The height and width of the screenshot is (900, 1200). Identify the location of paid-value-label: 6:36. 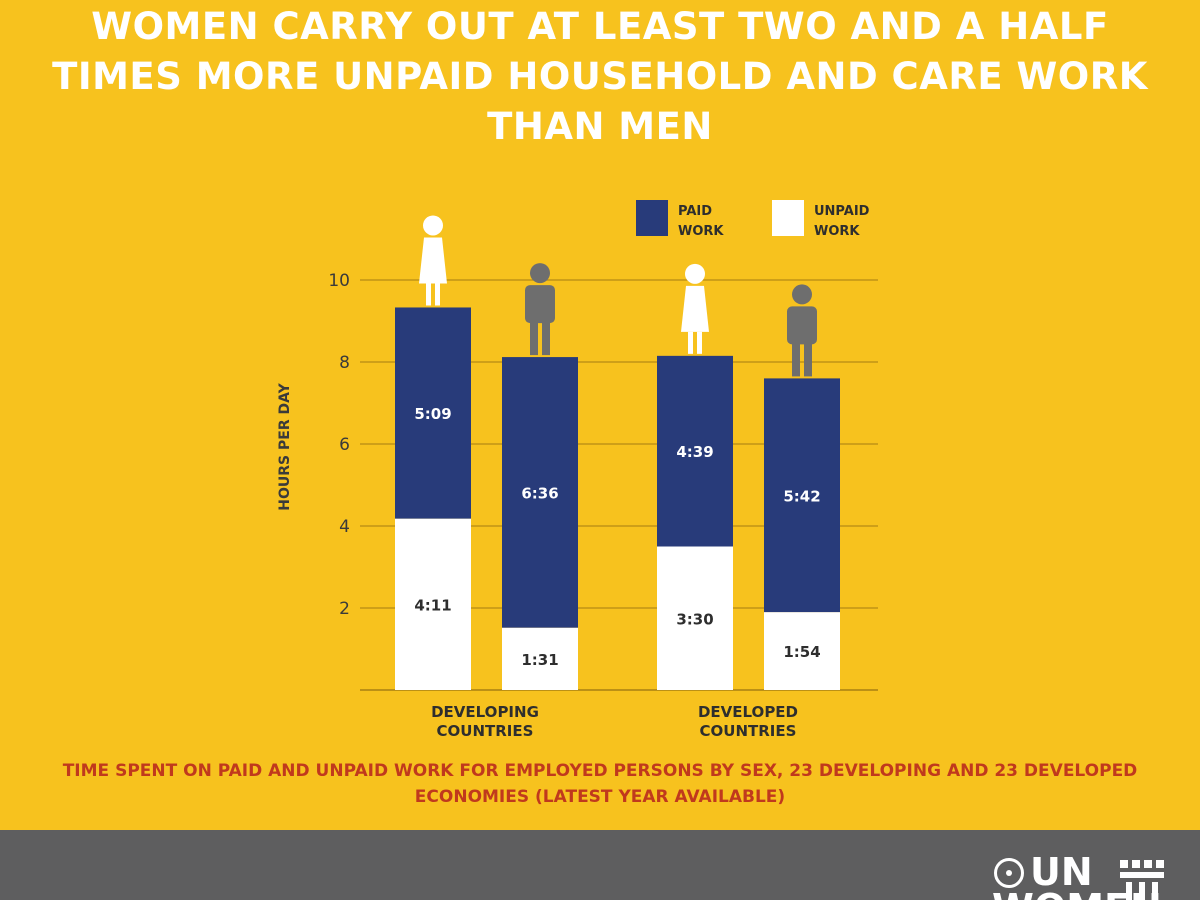
(539, 493).